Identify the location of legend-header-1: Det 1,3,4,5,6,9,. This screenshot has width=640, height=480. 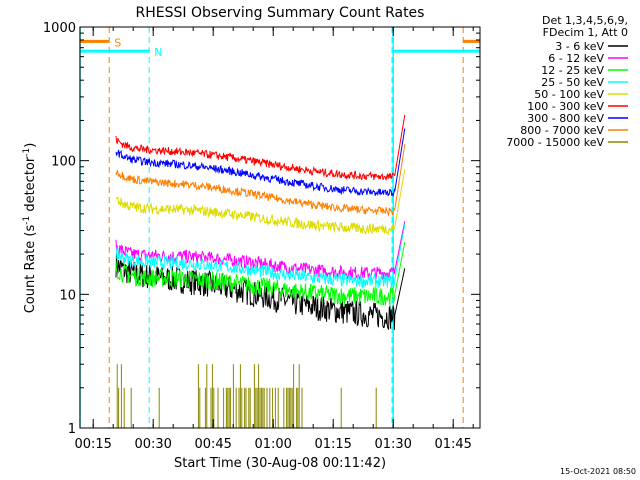
(585, 20).